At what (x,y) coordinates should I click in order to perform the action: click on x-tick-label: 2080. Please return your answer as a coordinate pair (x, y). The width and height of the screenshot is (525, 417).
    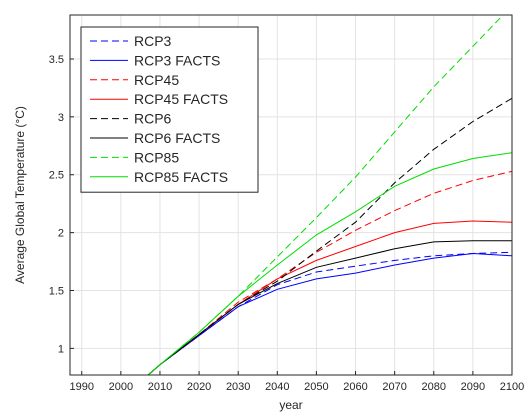
    Looking at the image, I should click on (434, 387).